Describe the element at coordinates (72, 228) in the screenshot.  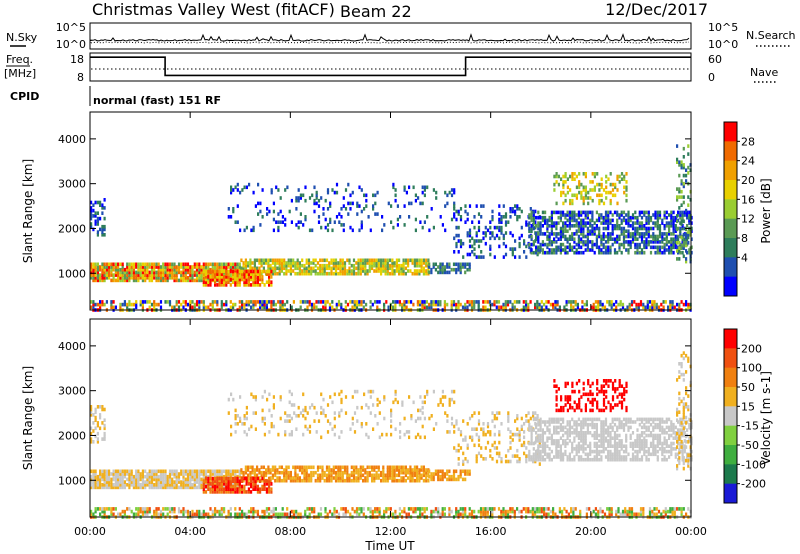
I see `y-tick-label: 2000` at that location.